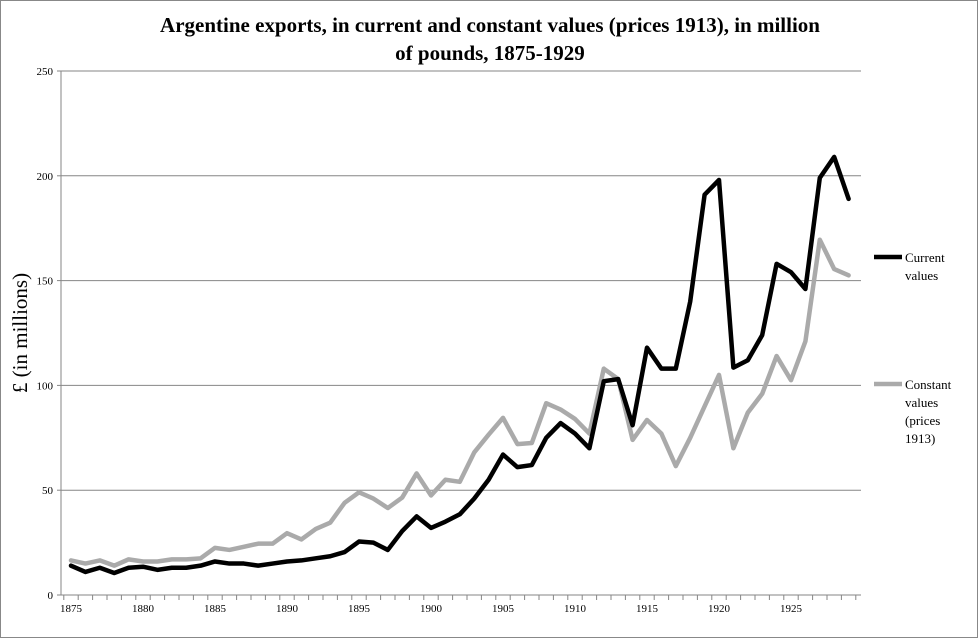 This screenshot has height=638, width=978. I want to click on x-tick-label: 1900, so click(431, 609).